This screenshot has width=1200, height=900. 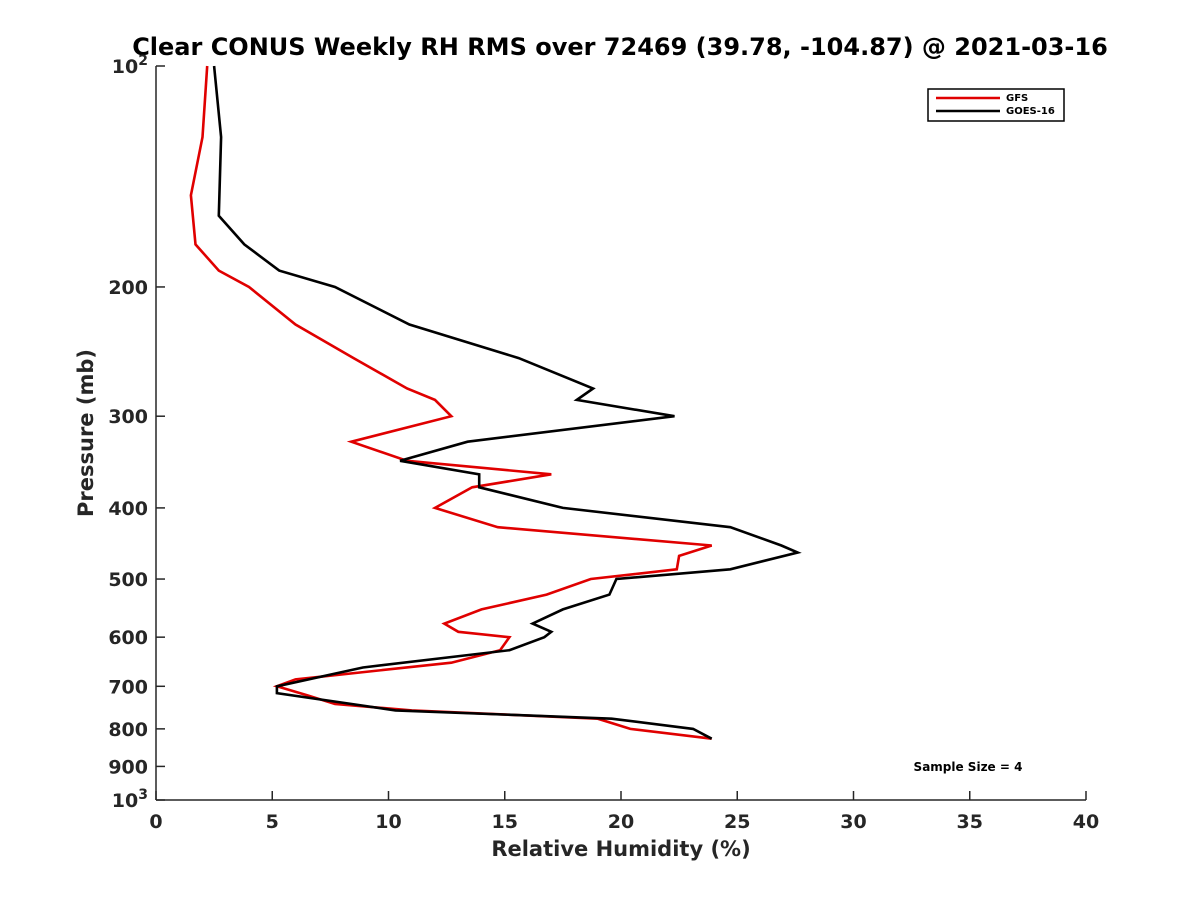 I want to click on y-axis-label: Pressure (mb), so click(x=86, y=433).